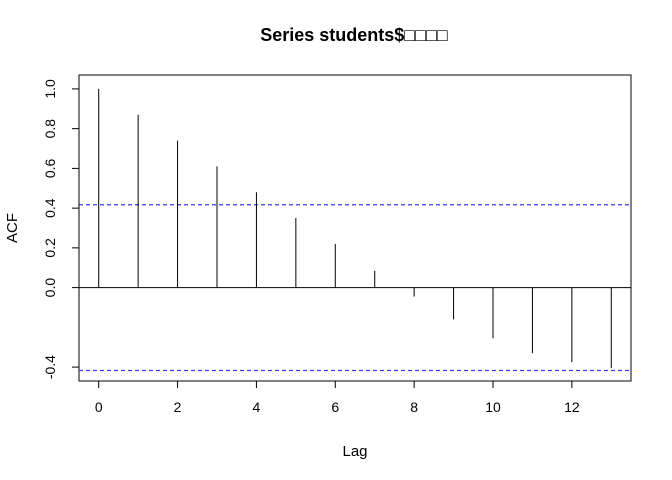 The width and height of the screenshot is (672, 480). I want to click on y-tick-label: 0.8, so click(50, 129).